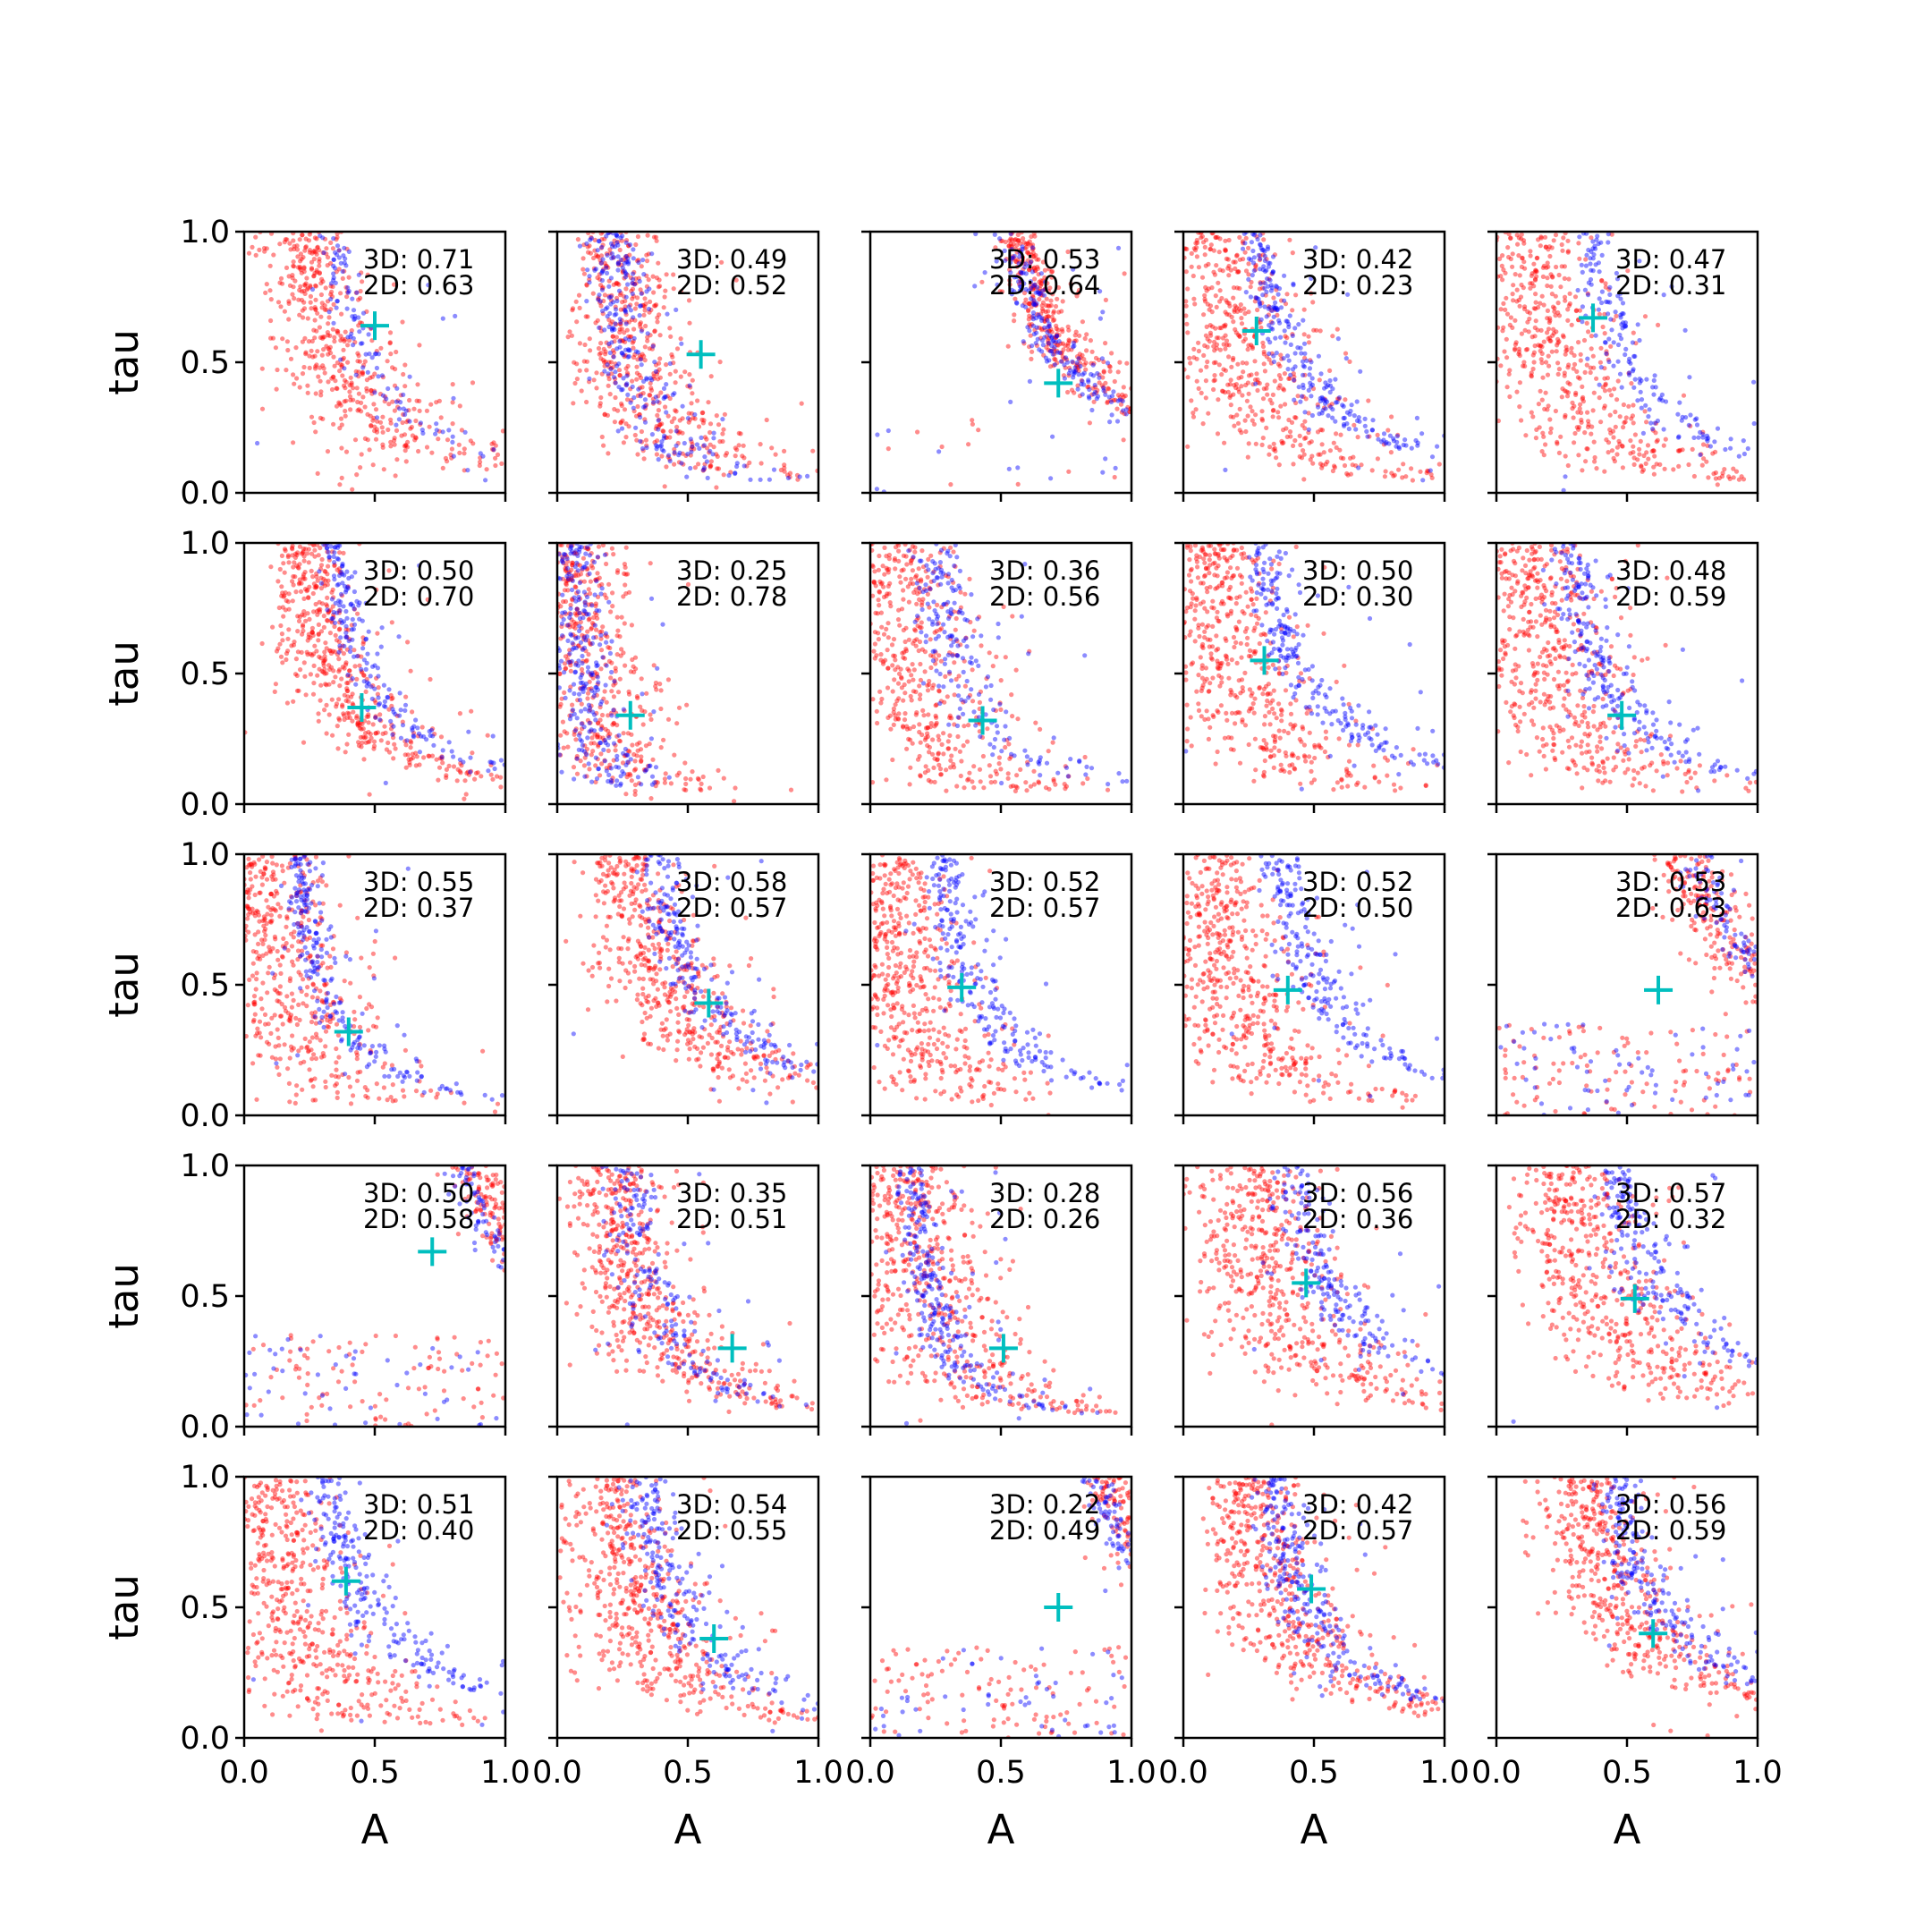 This screenshot has height=1932, width=1932. Describe the element at coordinates (1626, 362) in the screenshot. I see `panel-points` at that location.